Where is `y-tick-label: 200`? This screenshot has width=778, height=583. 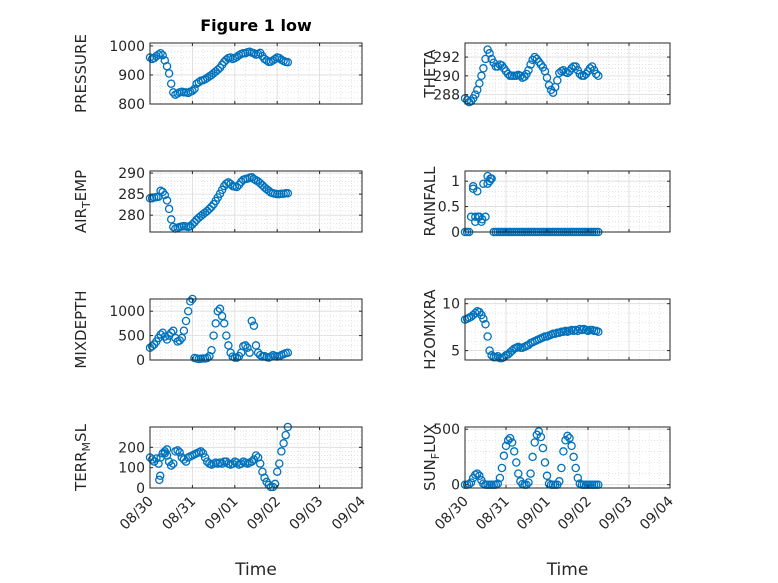
y-tick-label: 200 is located at coordinates (131, 448).